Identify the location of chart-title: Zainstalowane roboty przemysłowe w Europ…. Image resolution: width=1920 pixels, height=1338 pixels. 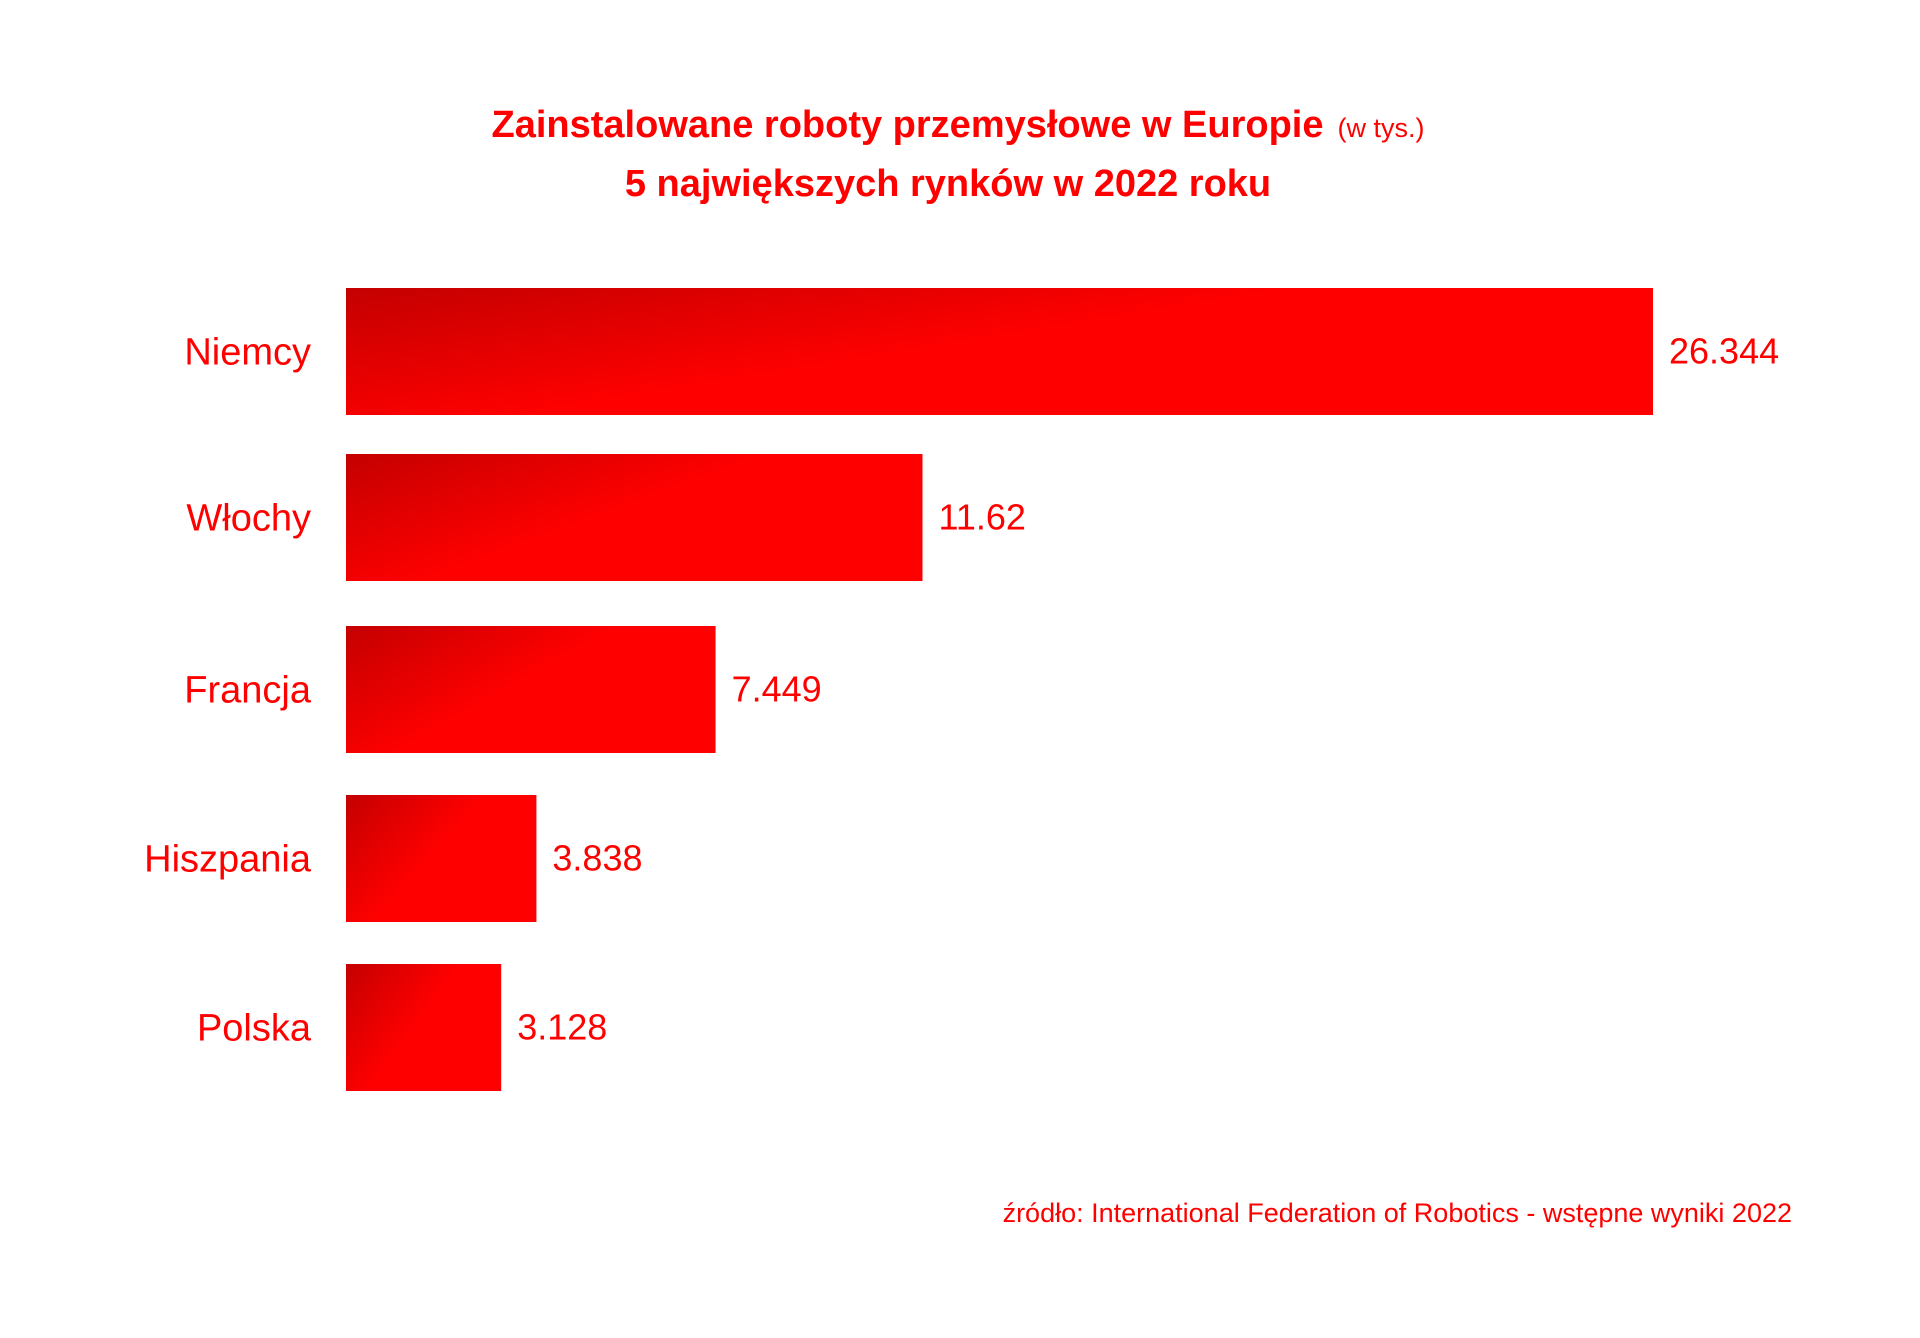
(959, 125).